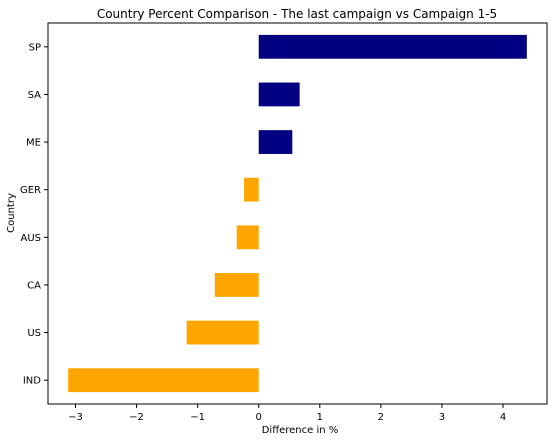 Image resolution: width=558 pixels, height=441 pixels. What do you see at coordinates (34, 214) in the screenshot?
I see `y-axis: IND US CA AUS GER ME SA SP` at bounding box center [34, 214].